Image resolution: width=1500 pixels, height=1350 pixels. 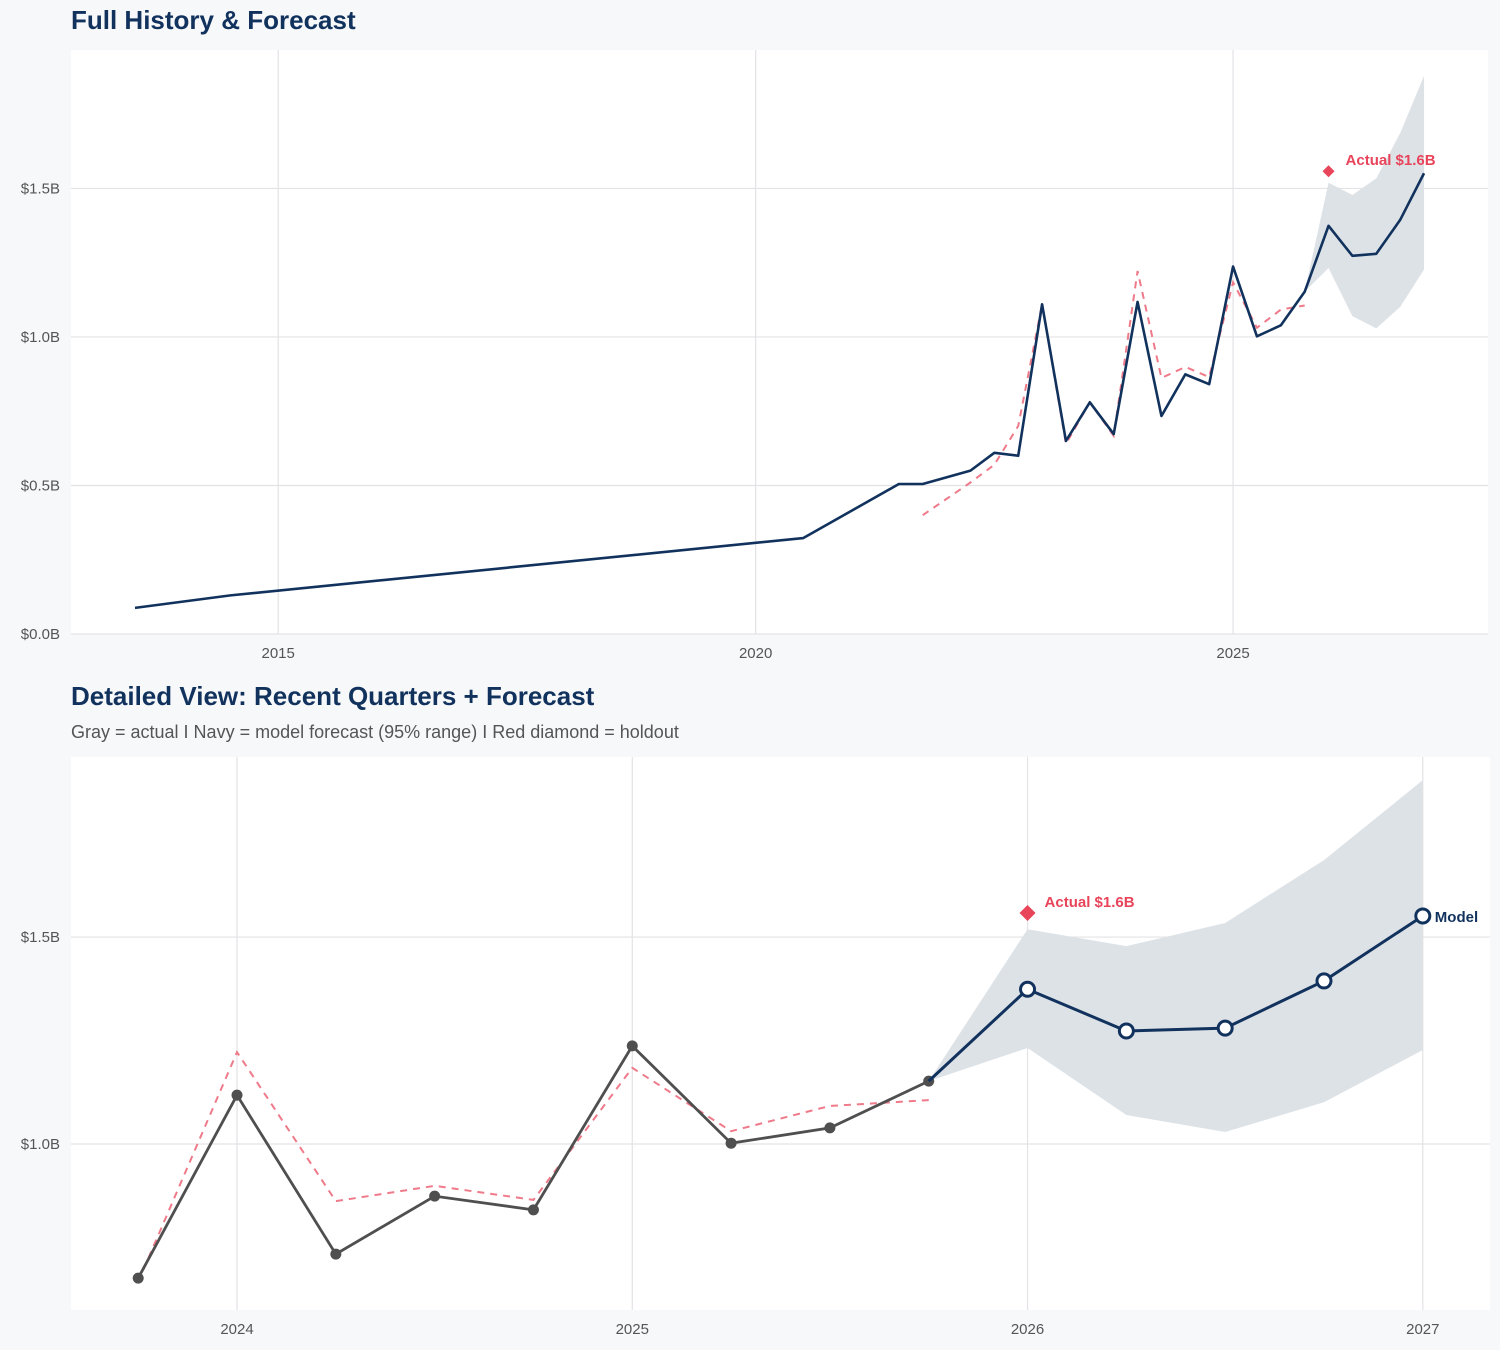 What do you see at coordinates (278, 653) in the screenshot?
I see `top-x-tick-label: 2015` at bounding box center [278, 653].